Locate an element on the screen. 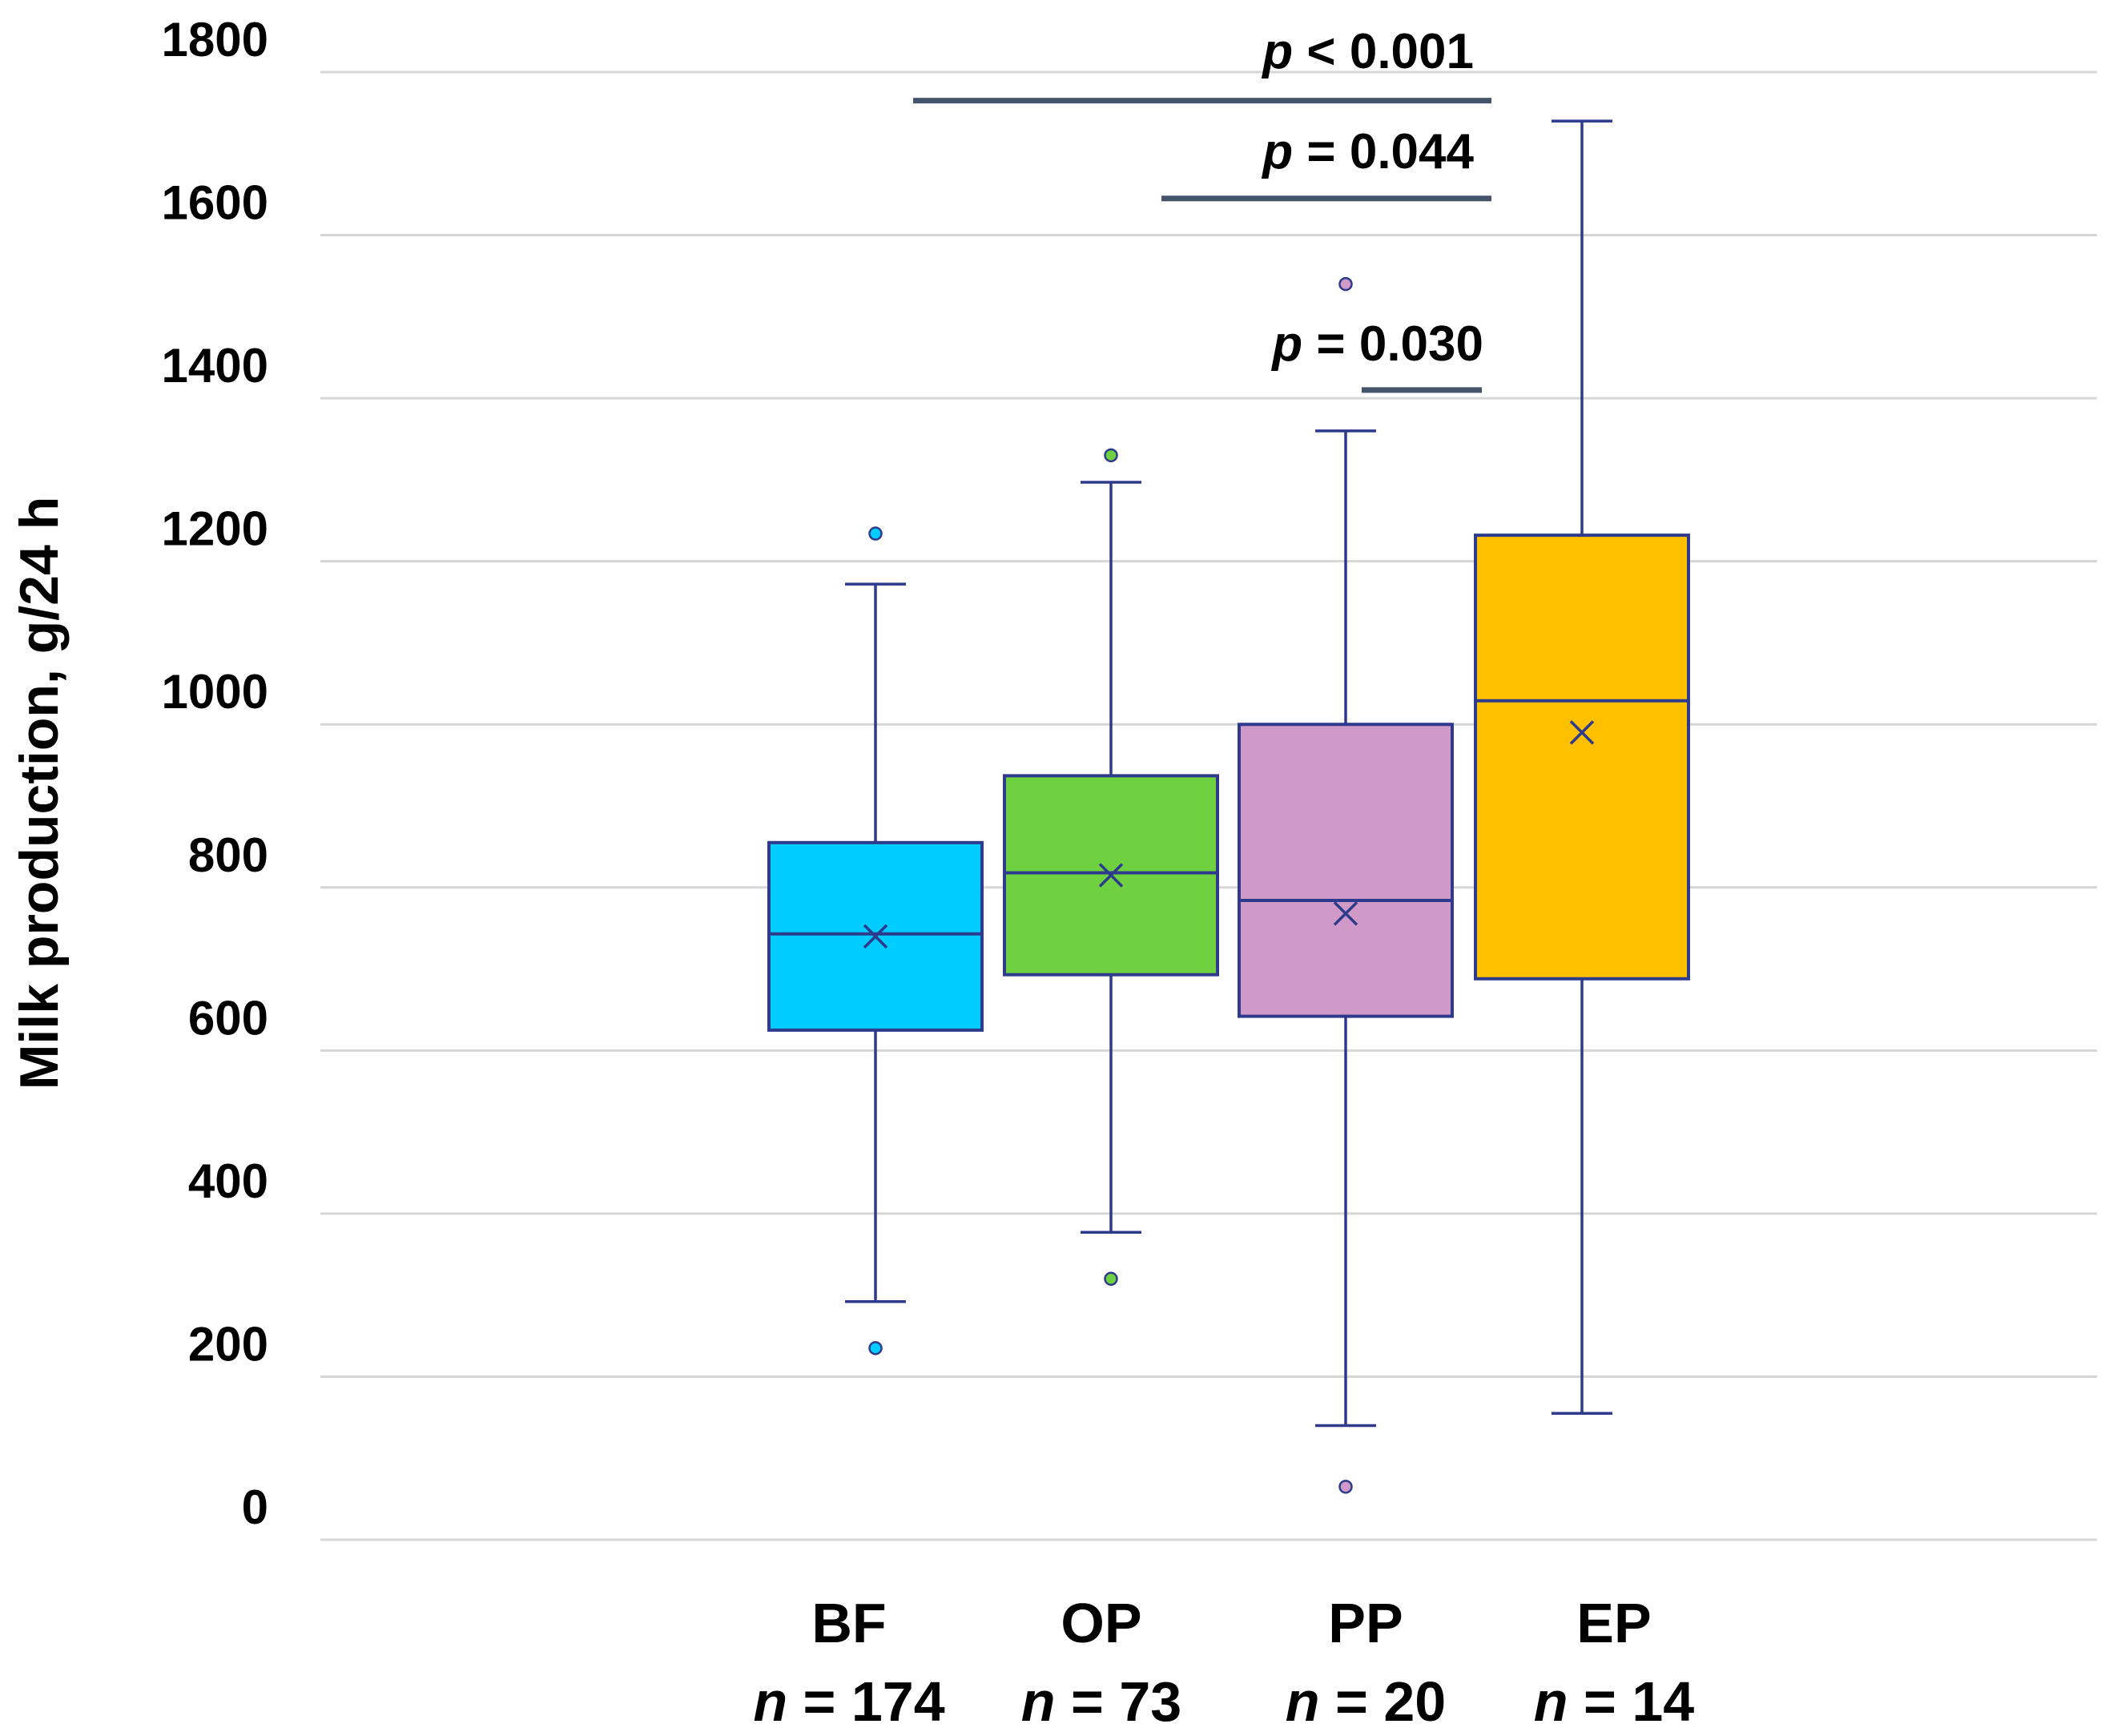  n-value: 174 is located at coordinates (898, 1701).